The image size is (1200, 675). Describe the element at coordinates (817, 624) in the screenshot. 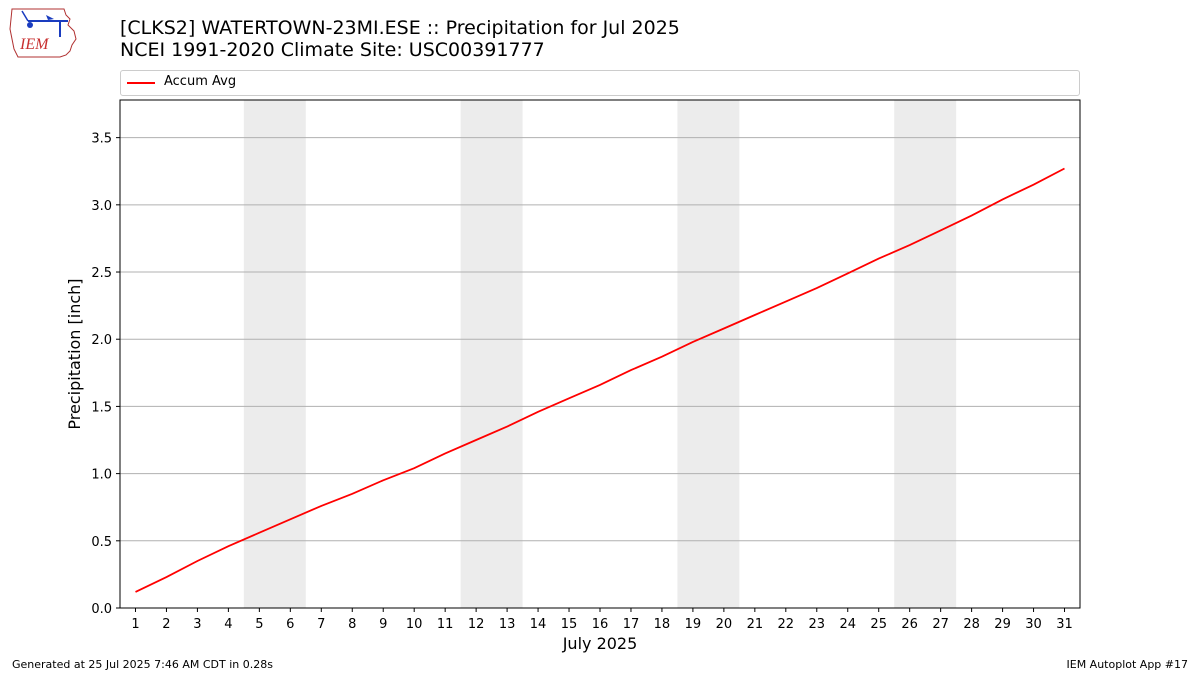

I see `x-tick-label: 23` at that location.